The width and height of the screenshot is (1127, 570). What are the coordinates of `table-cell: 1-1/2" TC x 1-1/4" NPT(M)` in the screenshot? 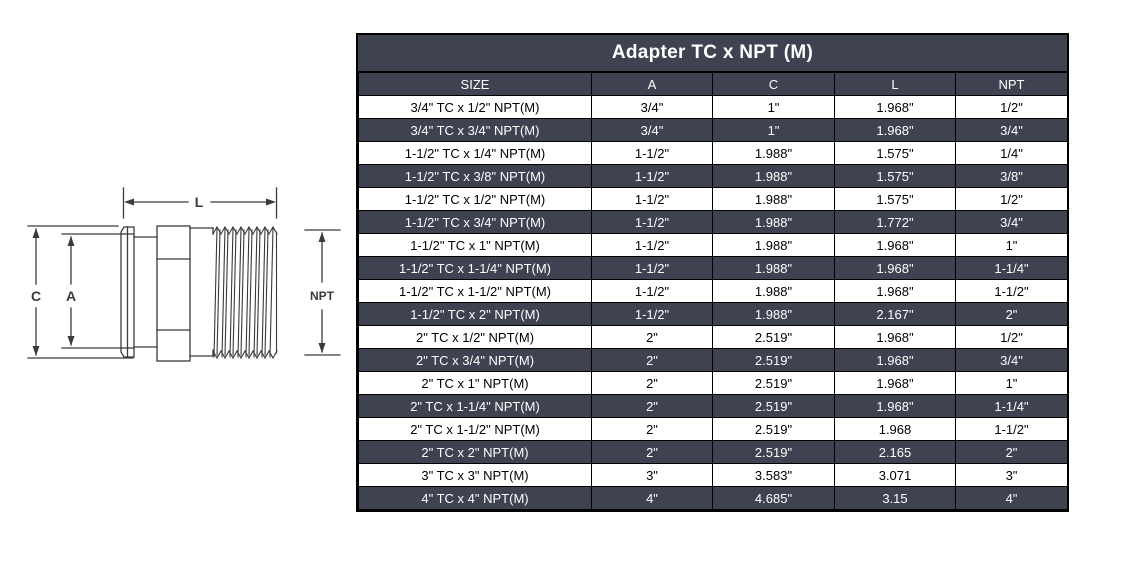 It's located at (475, 268).